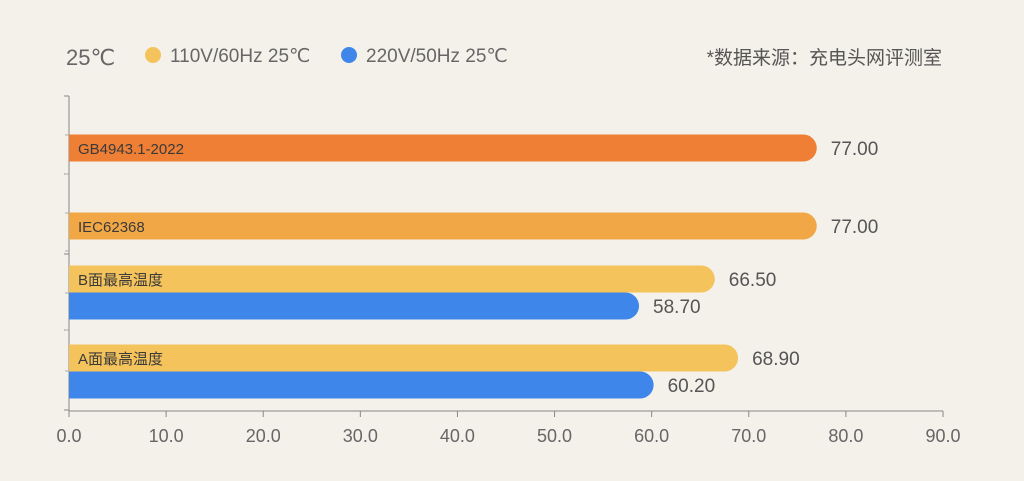  What do you see at coordinates (111, 227) in the screenshot?
I see `category-label: IEC62368` at bounding box center [111, 227].